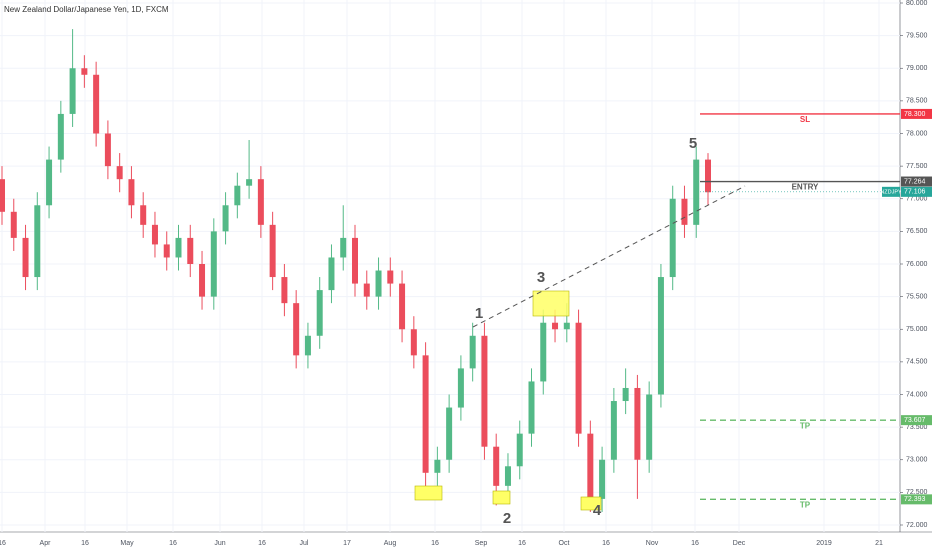  Describe the element at coordinates (917, 166) in the screenshot. I see `y-tick-label: 77.500` at that location.